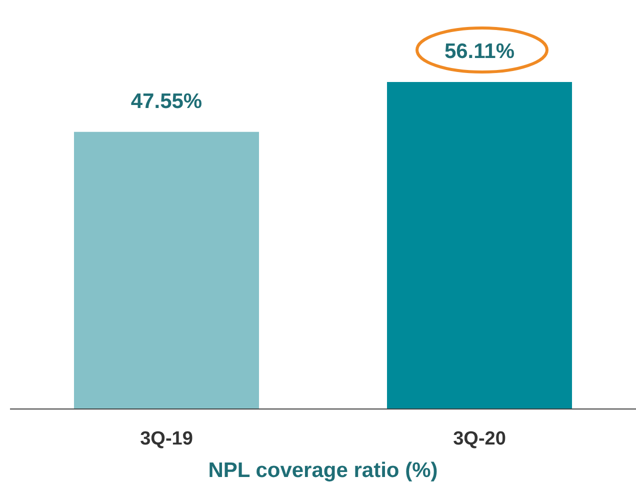 The width and height of the screenshot is (636, 491). I want to click on x-tick-label: 3Q-19, so click(166, 439).